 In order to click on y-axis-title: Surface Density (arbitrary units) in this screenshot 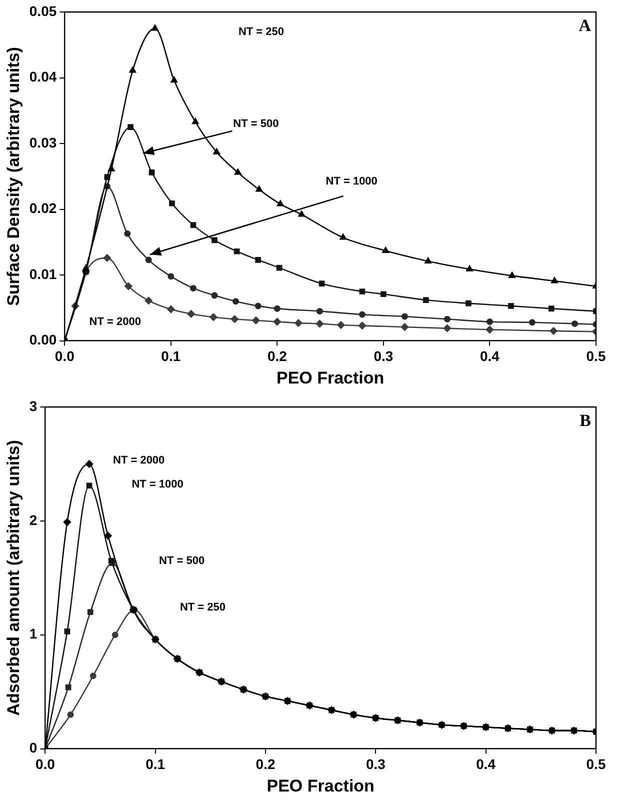, I will do `click(13, 176)`.